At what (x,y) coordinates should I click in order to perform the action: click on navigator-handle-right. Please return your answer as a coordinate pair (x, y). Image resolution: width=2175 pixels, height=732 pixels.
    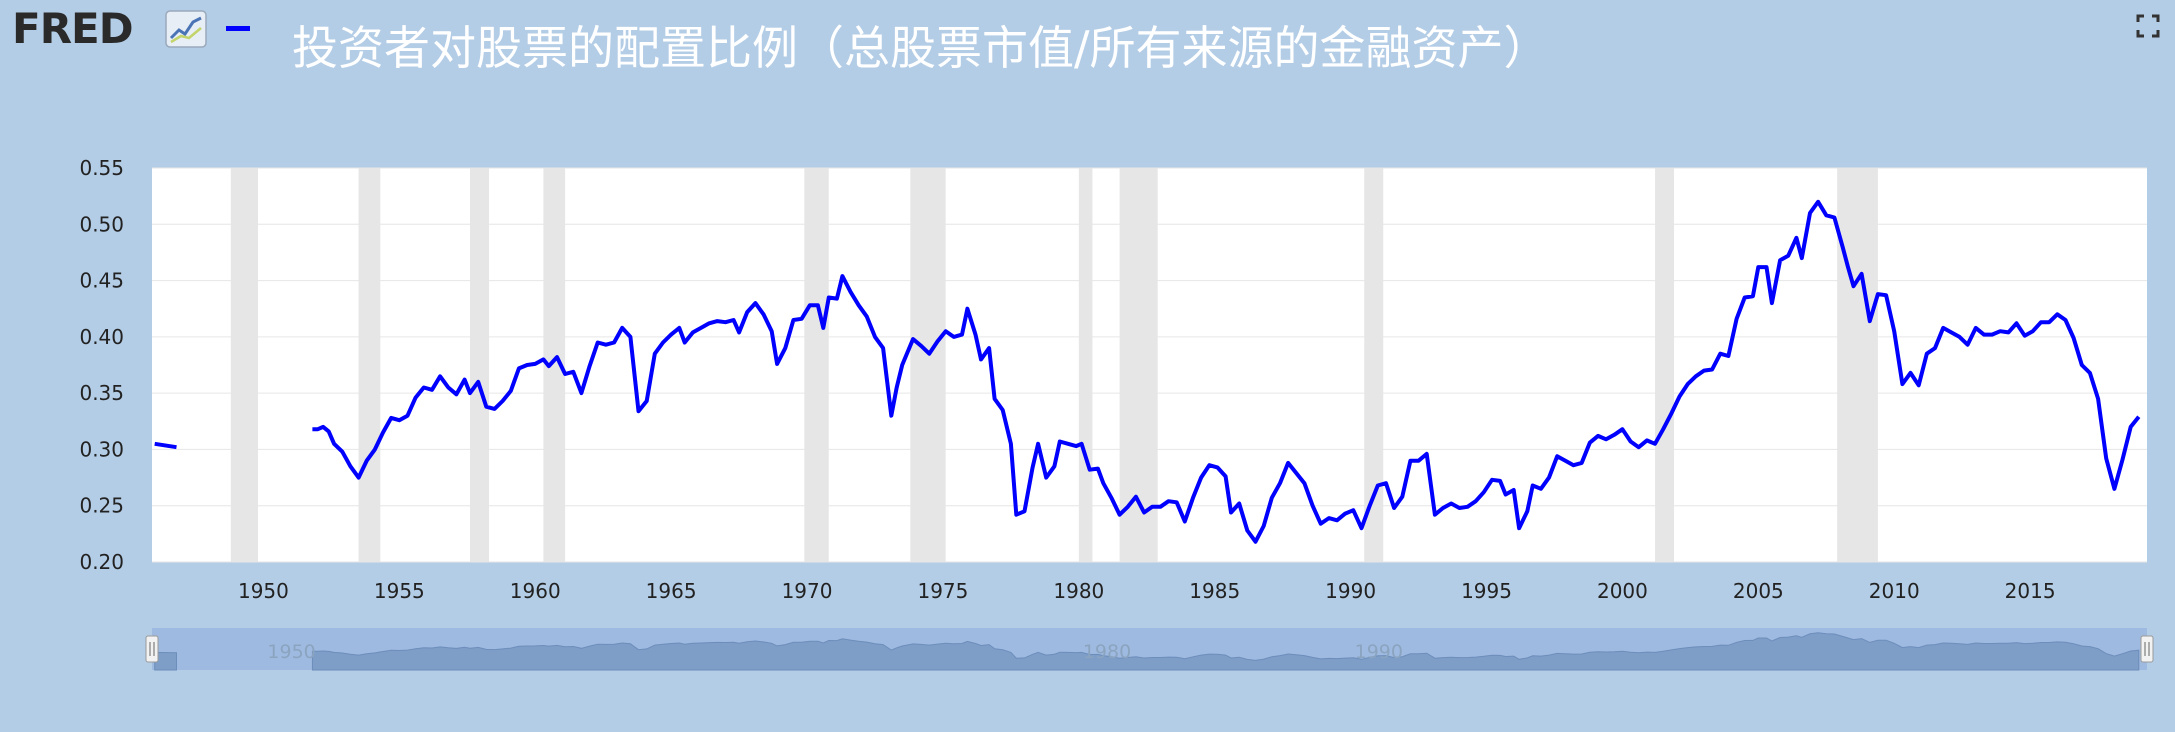
    Looking at the image, I should click on (2147, 649).